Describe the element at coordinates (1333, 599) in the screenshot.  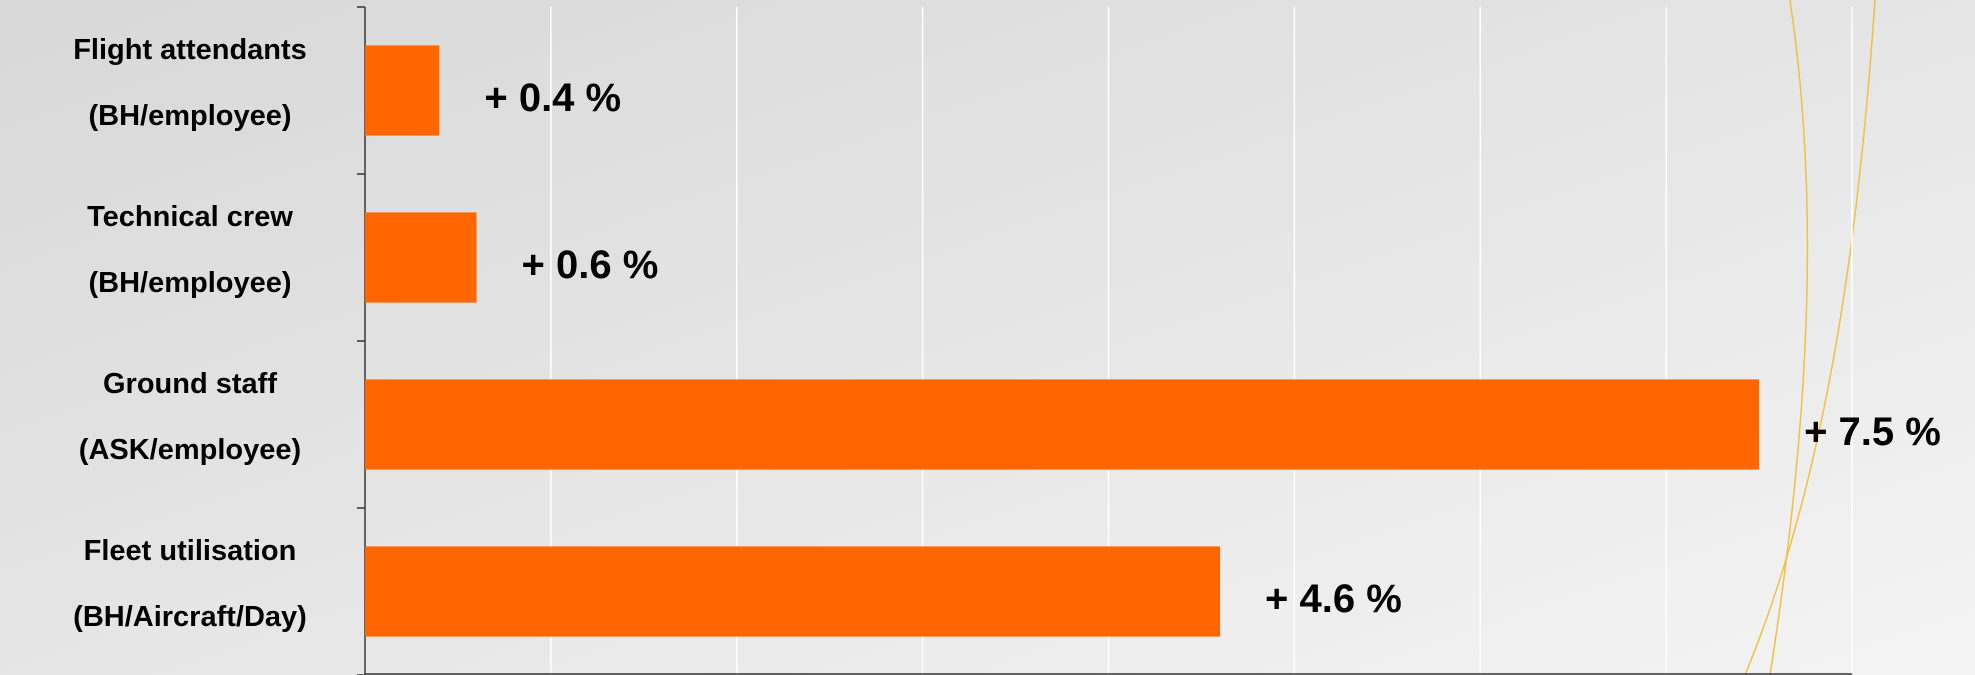
I see `value-label: + 4.6 %` at that location.